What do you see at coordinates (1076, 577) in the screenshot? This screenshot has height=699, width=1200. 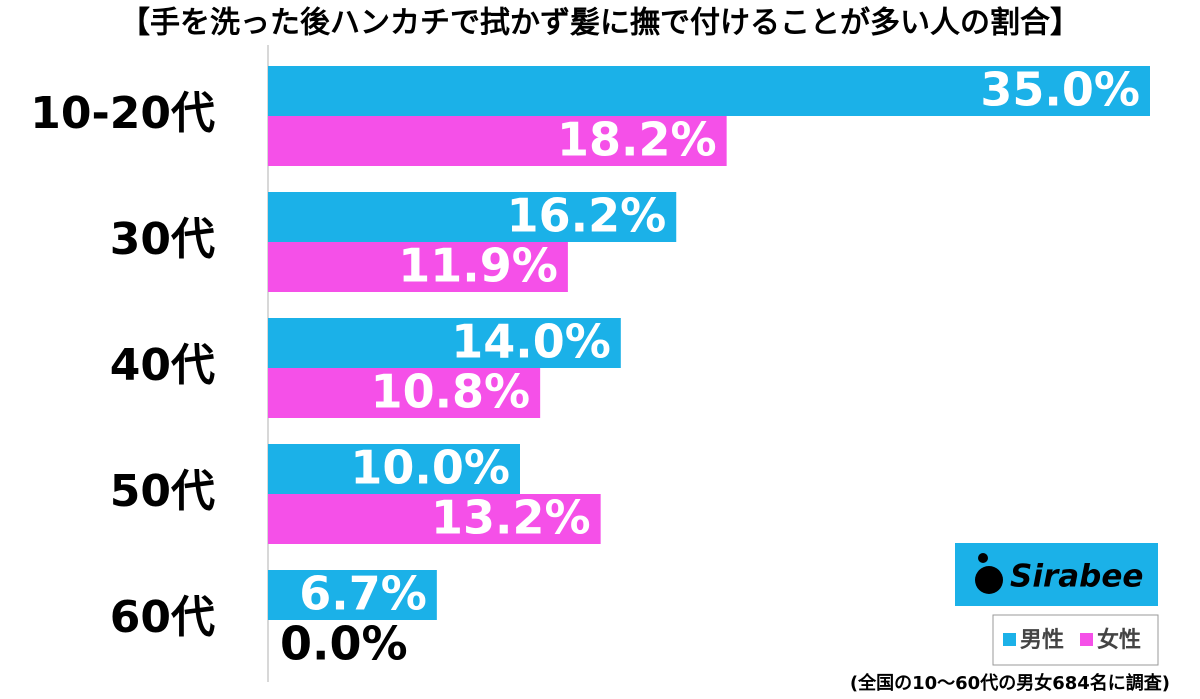 I see `logo-text: Sirabee` at bounding box center [1076, 577].